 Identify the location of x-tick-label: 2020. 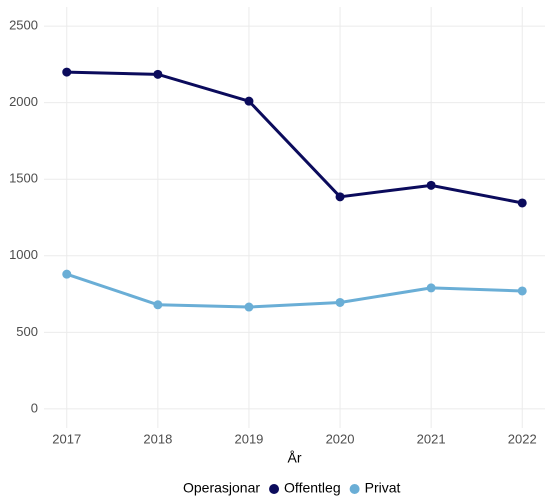
(340, 438).